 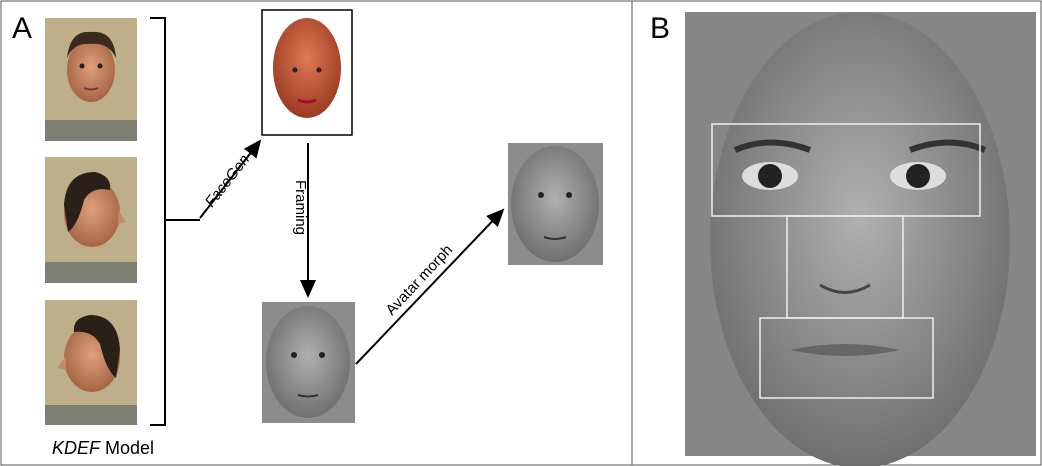 I want to click on caption-part: Model, so click(x=129, y=448).